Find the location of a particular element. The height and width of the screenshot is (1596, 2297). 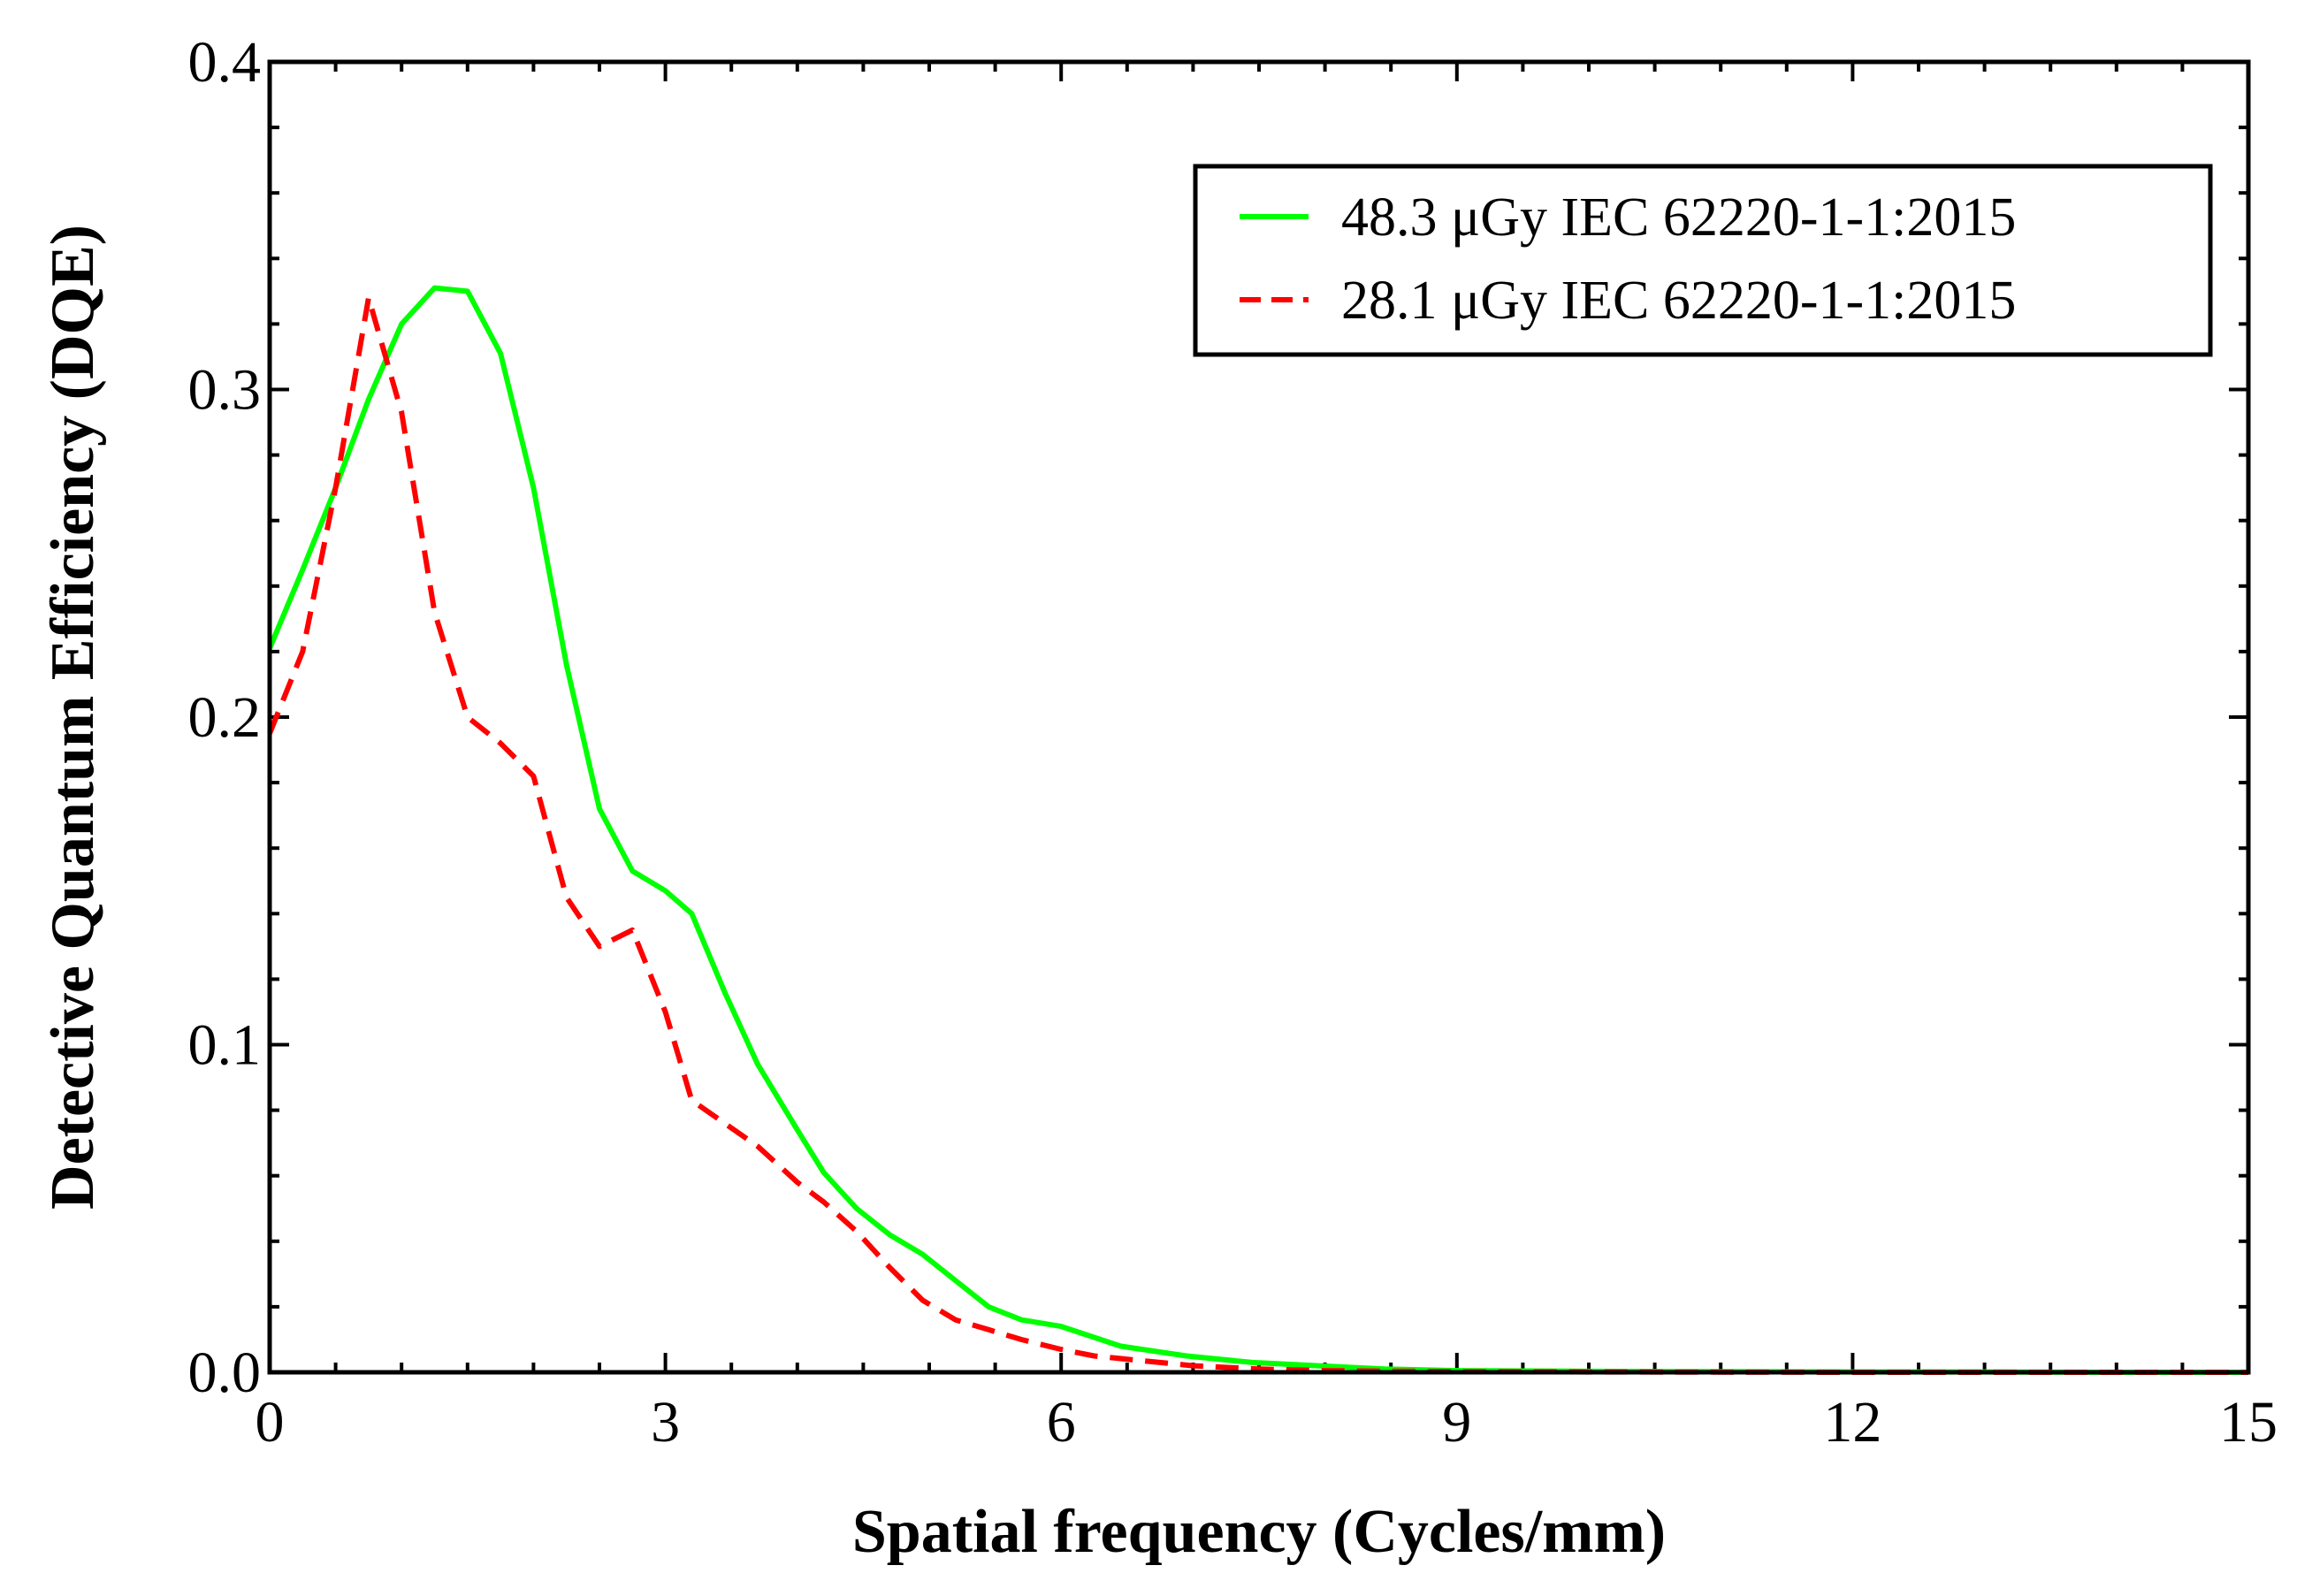

x-tick-label: 0 is located at coordinates (270, 1422).